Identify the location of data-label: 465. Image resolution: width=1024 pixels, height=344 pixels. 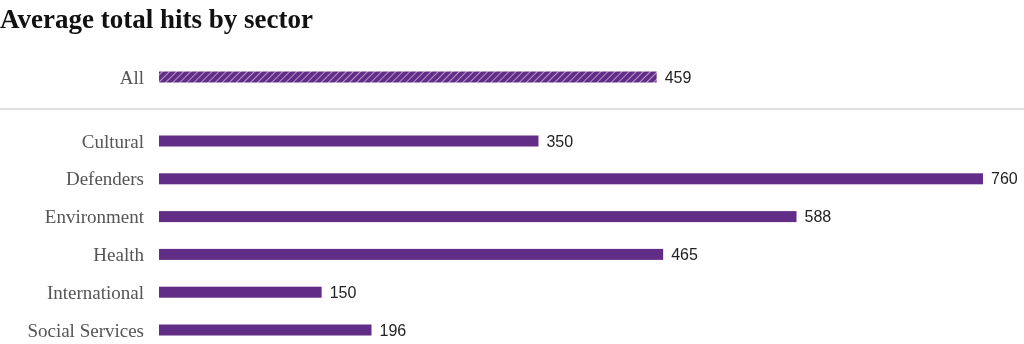
(684, 254).